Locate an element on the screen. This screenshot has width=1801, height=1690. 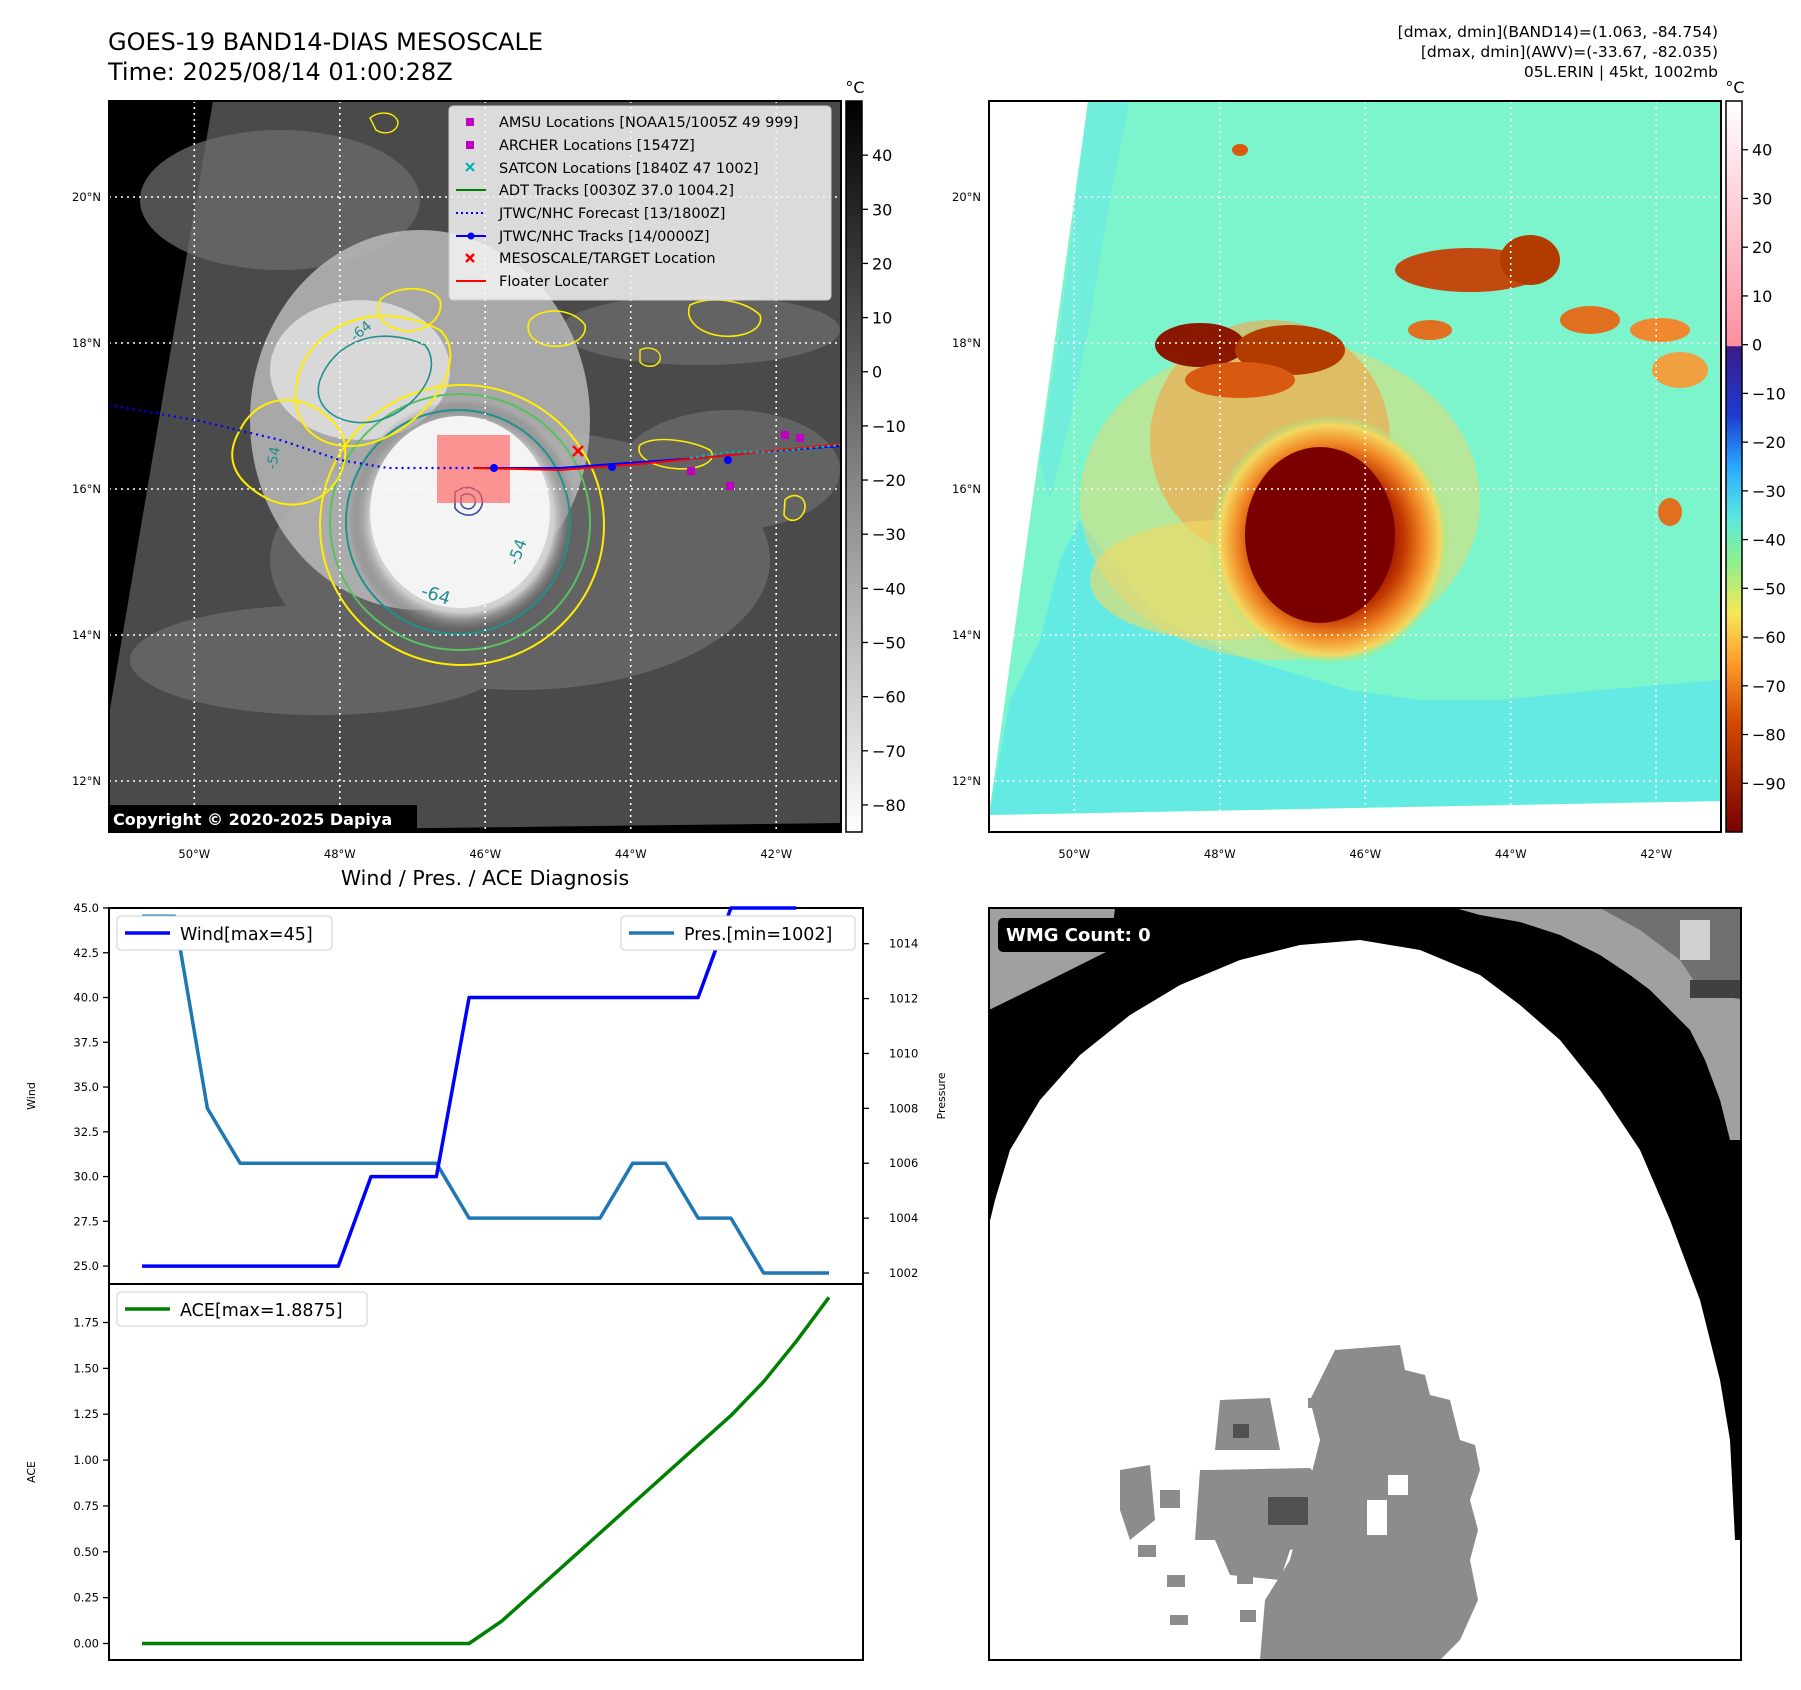
awv-lon-label: 48°W is located at coordinates (1220, 854).